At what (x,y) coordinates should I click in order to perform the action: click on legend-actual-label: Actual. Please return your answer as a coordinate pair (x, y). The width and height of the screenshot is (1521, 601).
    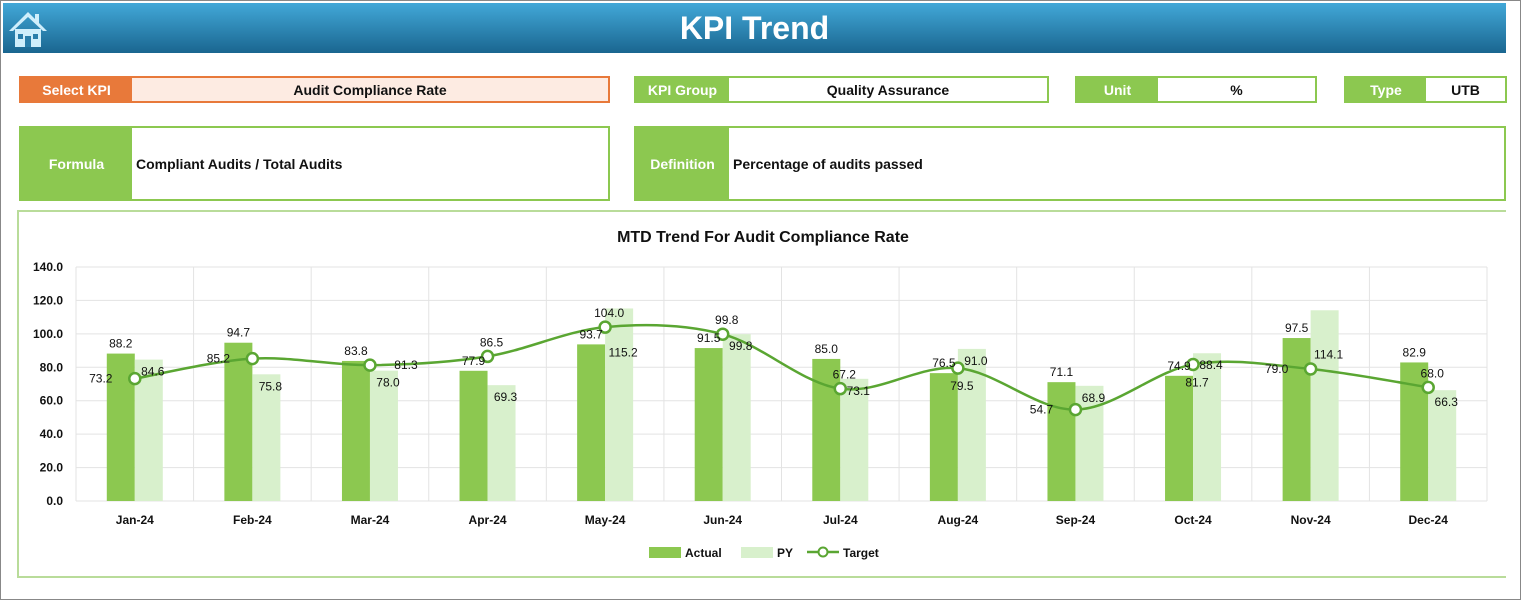
    Looking at the image, I should click on (703, 553).